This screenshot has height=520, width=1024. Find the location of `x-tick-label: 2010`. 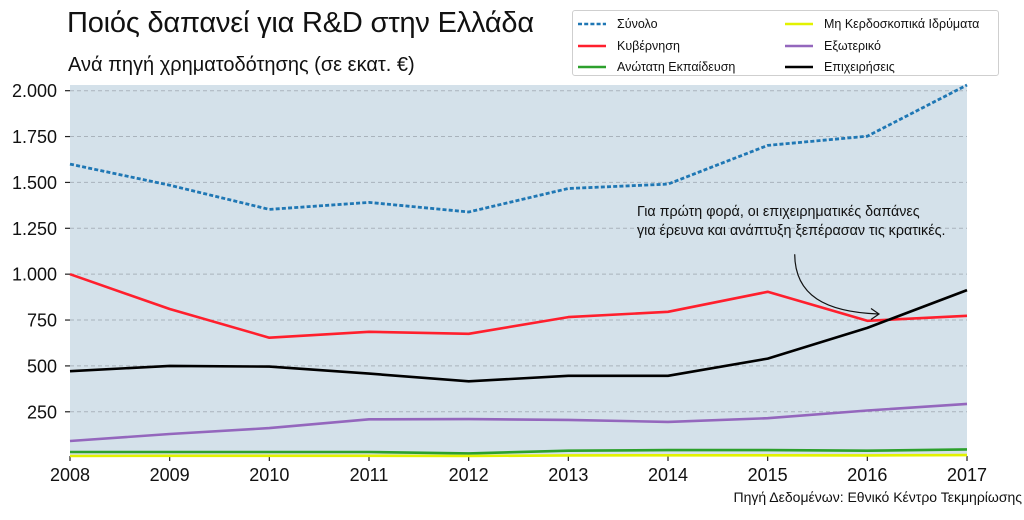

x-tick-label: 2010 is located at coordinates (269, 475).